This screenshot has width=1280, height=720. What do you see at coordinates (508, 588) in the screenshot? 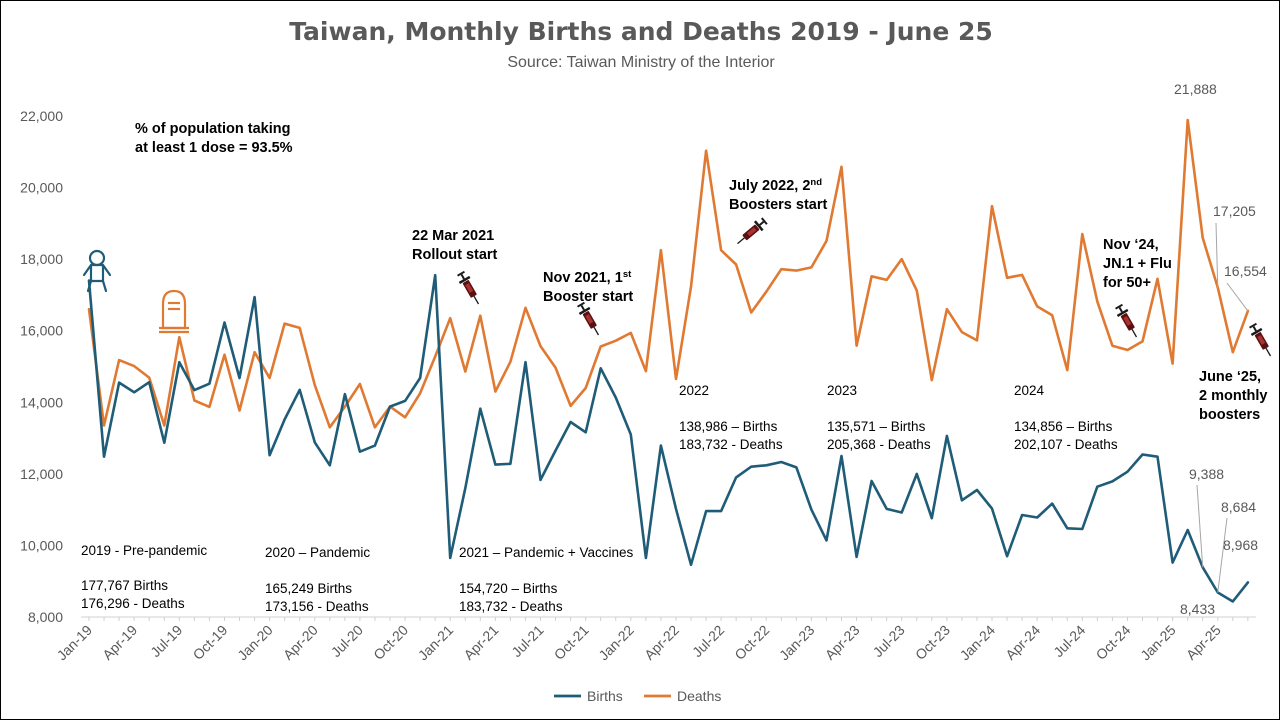
I see `y2021-annotation-births: 154,720 – Births` at bounding box center [508, 588].